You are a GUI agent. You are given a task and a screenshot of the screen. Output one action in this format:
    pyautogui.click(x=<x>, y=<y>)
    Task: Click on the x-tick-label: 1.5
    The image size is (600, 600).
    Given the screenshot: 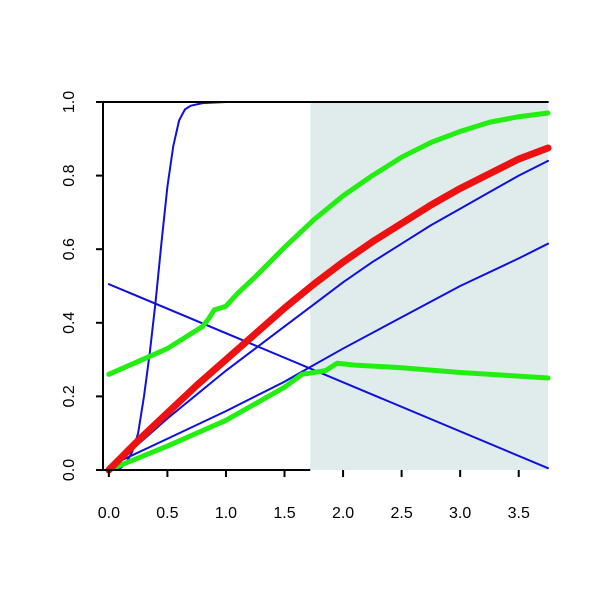 What is the action you would take?
    pyautogui.click(x=284, y=513)
    